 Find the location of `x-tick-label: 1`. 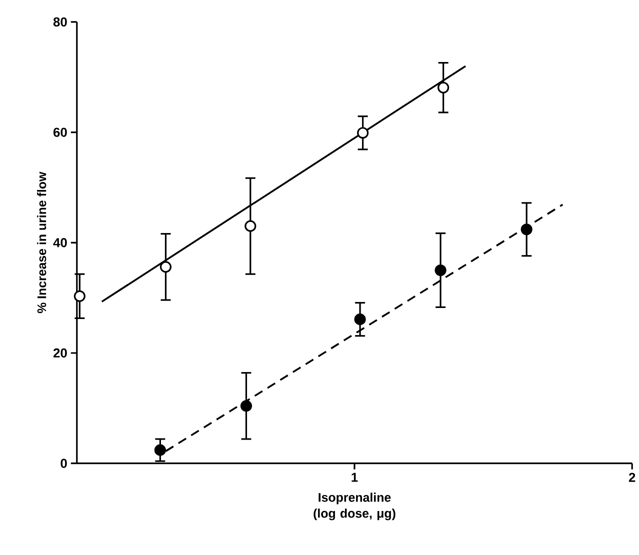

x-tick-label: 1 is located at coordinates (355, 477).